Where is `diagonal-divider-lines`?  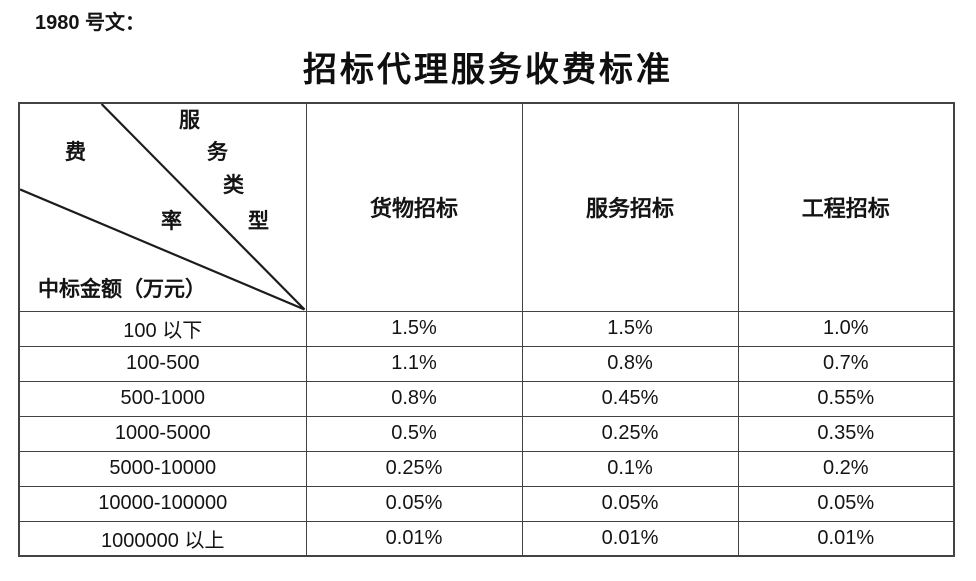
diagonal-divider-lines is located at coordinates (163, 207).